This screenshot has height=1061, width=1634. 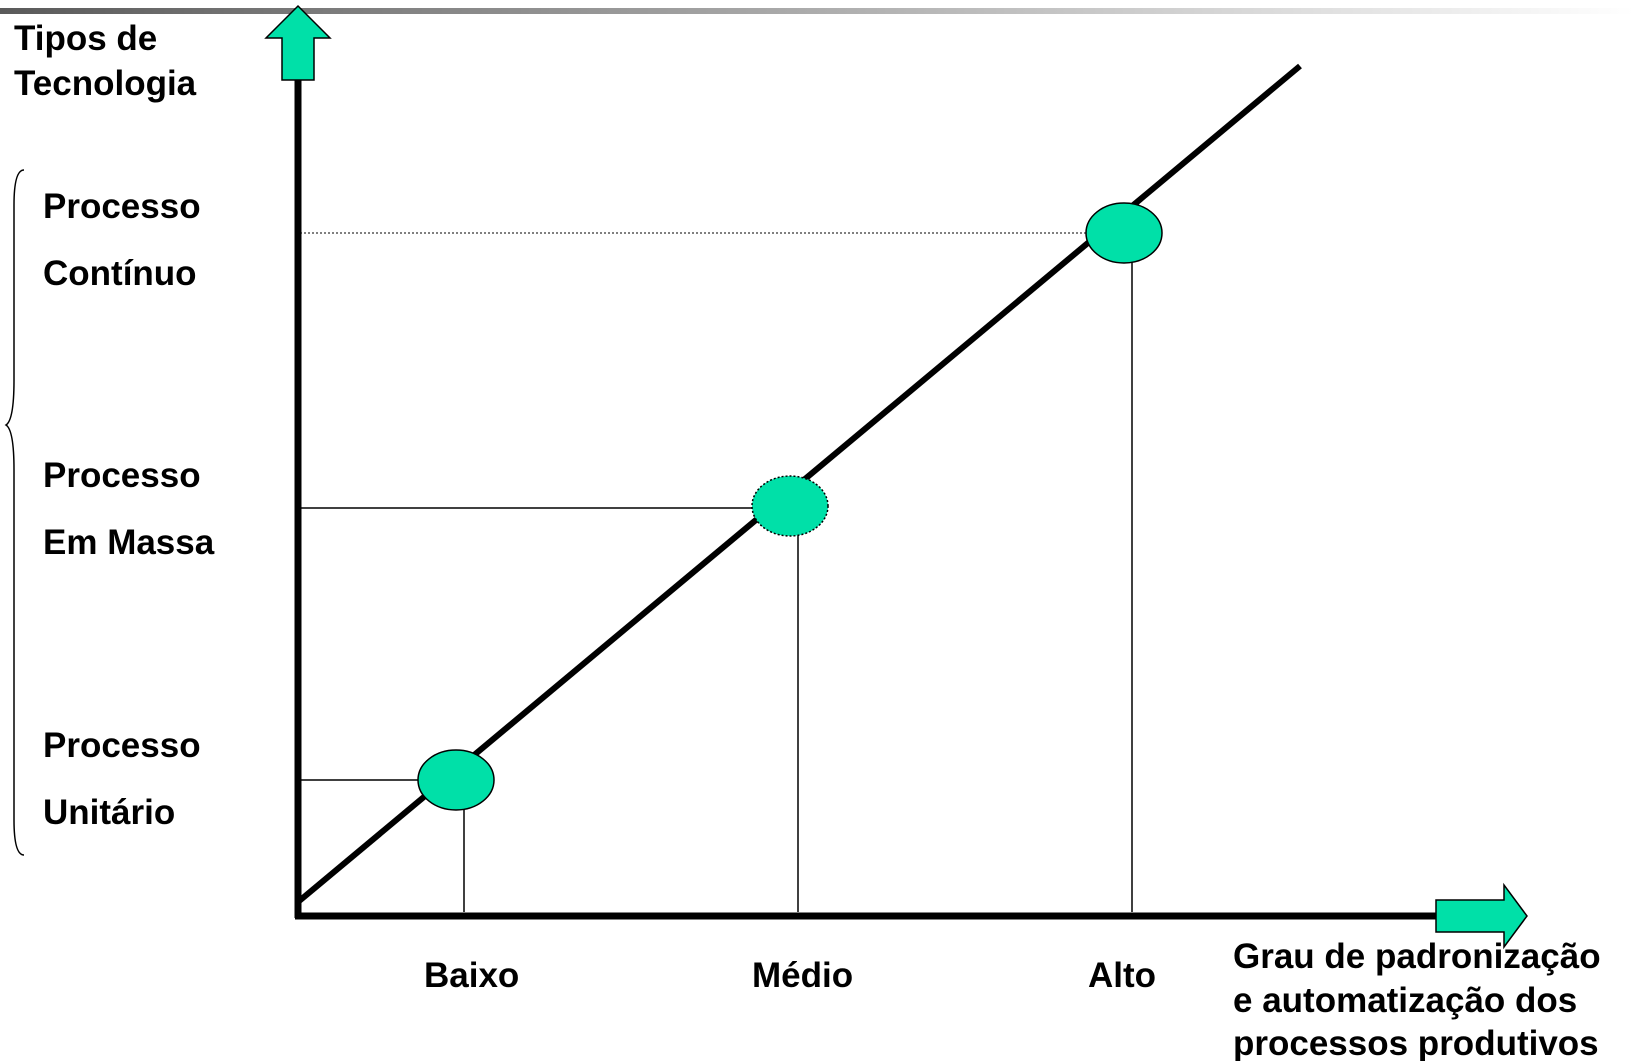 What do you see at coordinates (1122, 975) in the screenshot?
I see `x-tick-alto: Alto` at bounding box center [1122, 975].